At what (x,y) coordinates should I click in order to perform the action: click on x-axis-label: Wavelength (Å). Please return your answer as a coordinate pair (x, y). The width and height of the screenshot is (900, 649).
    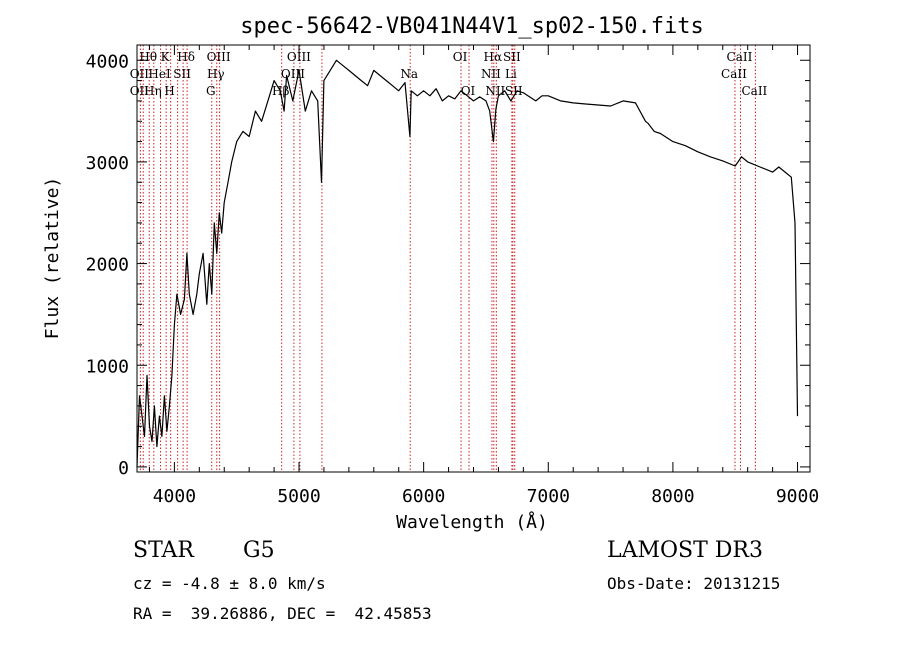
    Looking at the image, I should click on (472, 522).